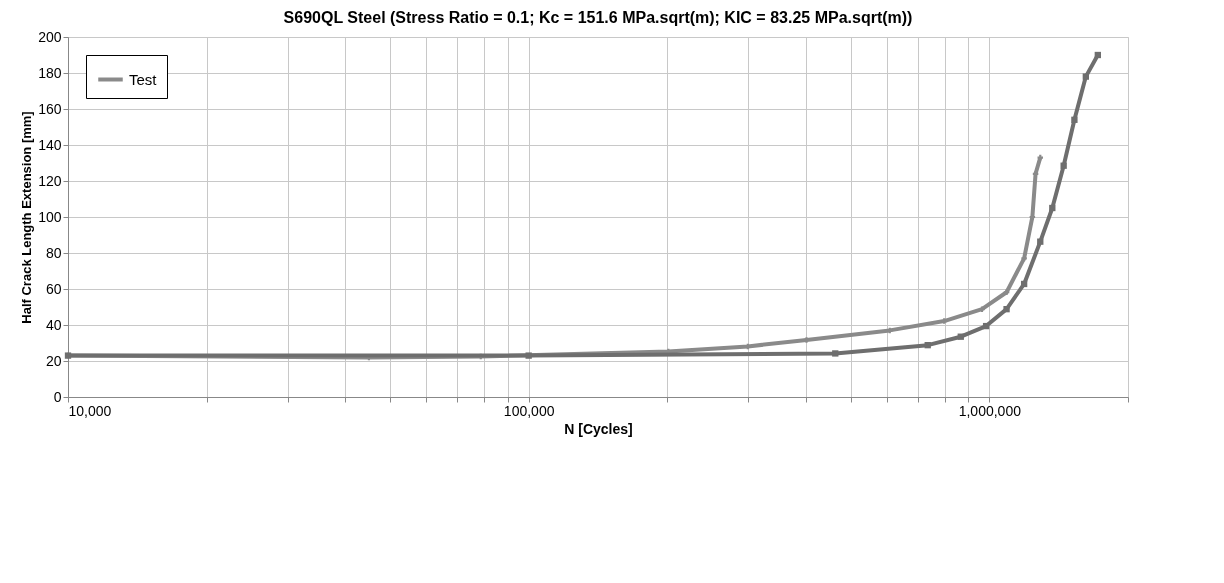 This screenshot has height=583, width=1224. What do you see at coordinates (57, 396) in the screenshot?
I see `y-tick-label: 0` at bounding box center [57, 396].